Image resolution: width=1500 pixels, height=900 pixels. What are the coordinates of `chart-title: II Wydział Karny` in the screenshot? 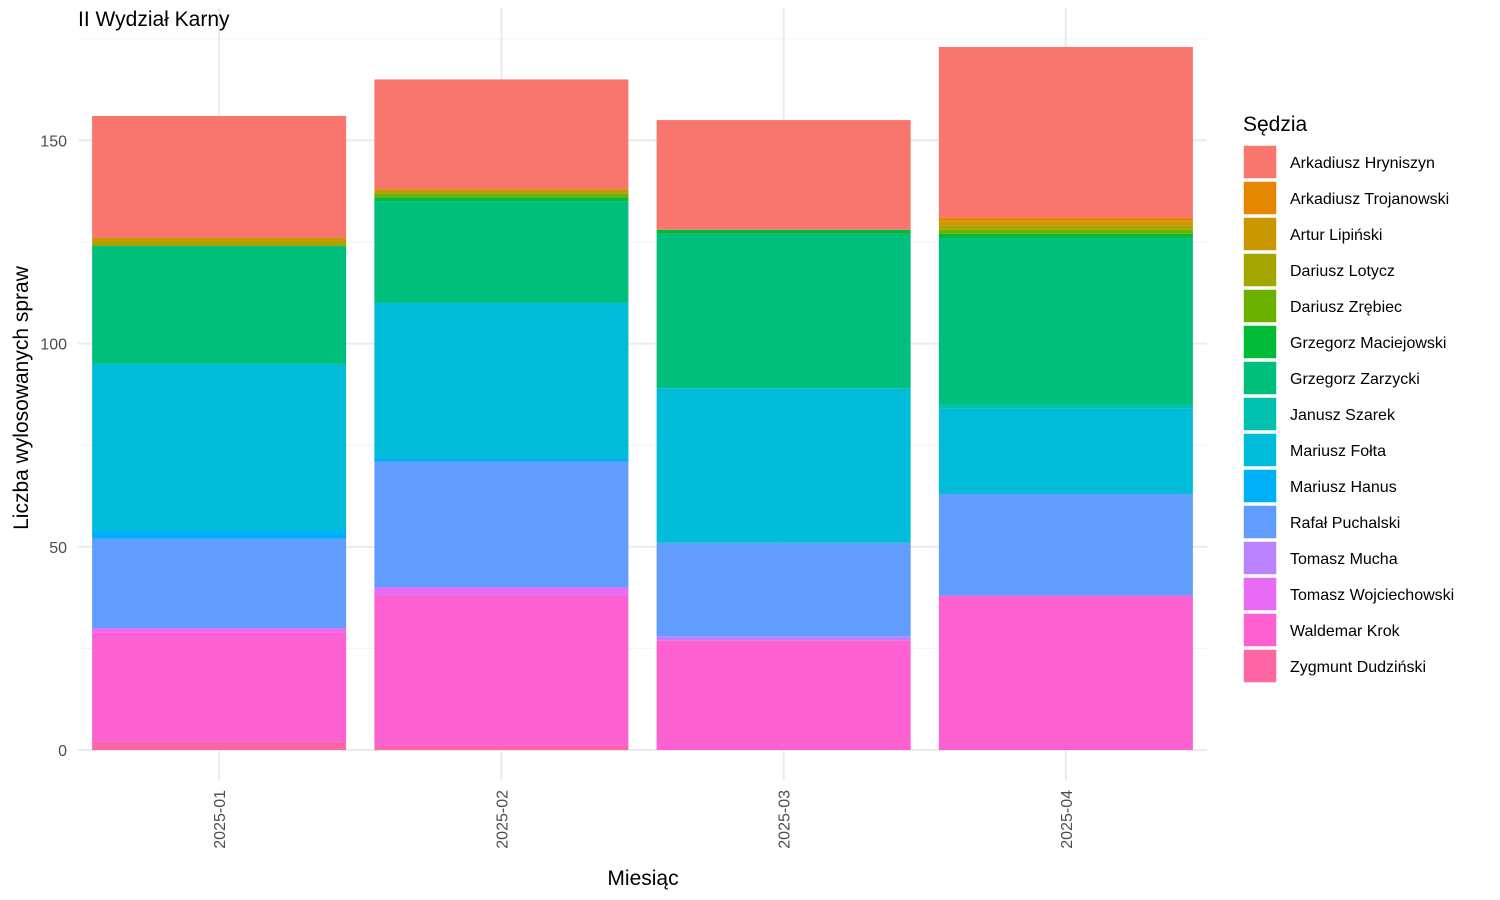 It's located at (154, 19).